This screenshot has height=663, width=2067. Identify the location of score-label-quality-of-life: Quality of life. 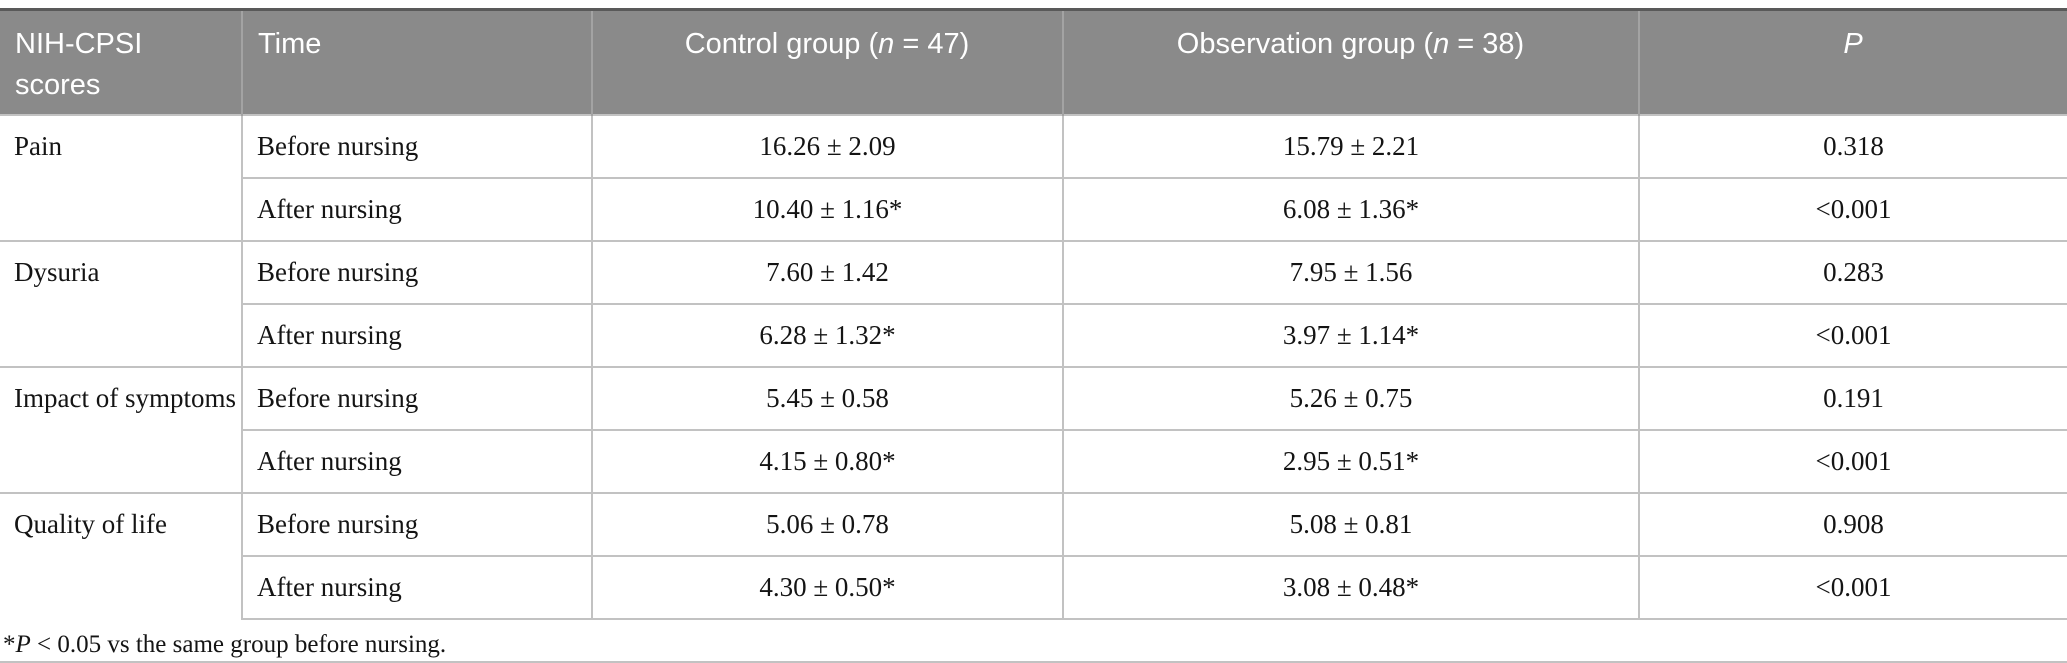
(121, 555).